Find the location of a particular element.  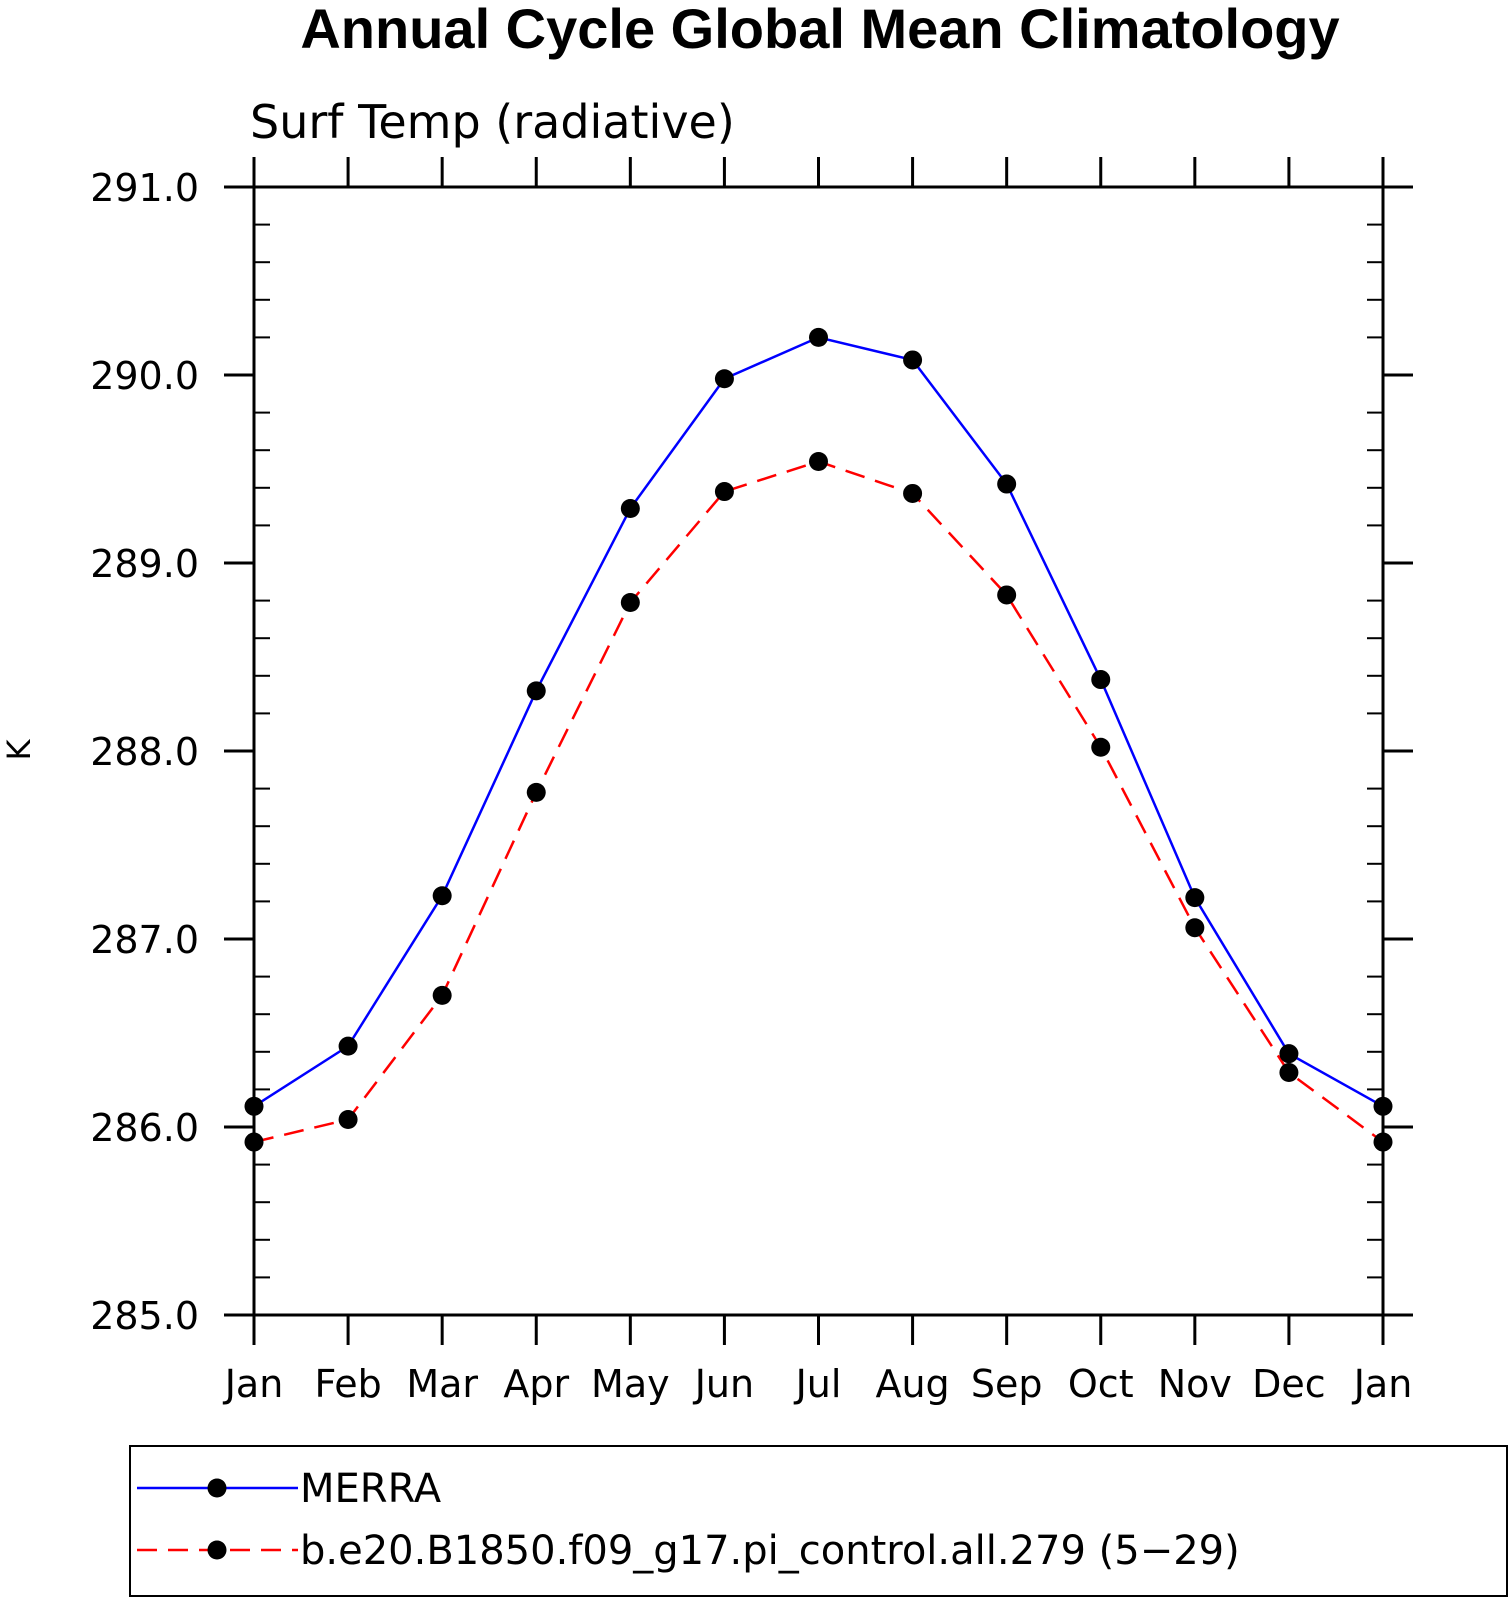

chart-title: Annual Cycle Global Mean Climatology is located at coordinates (819, 30).